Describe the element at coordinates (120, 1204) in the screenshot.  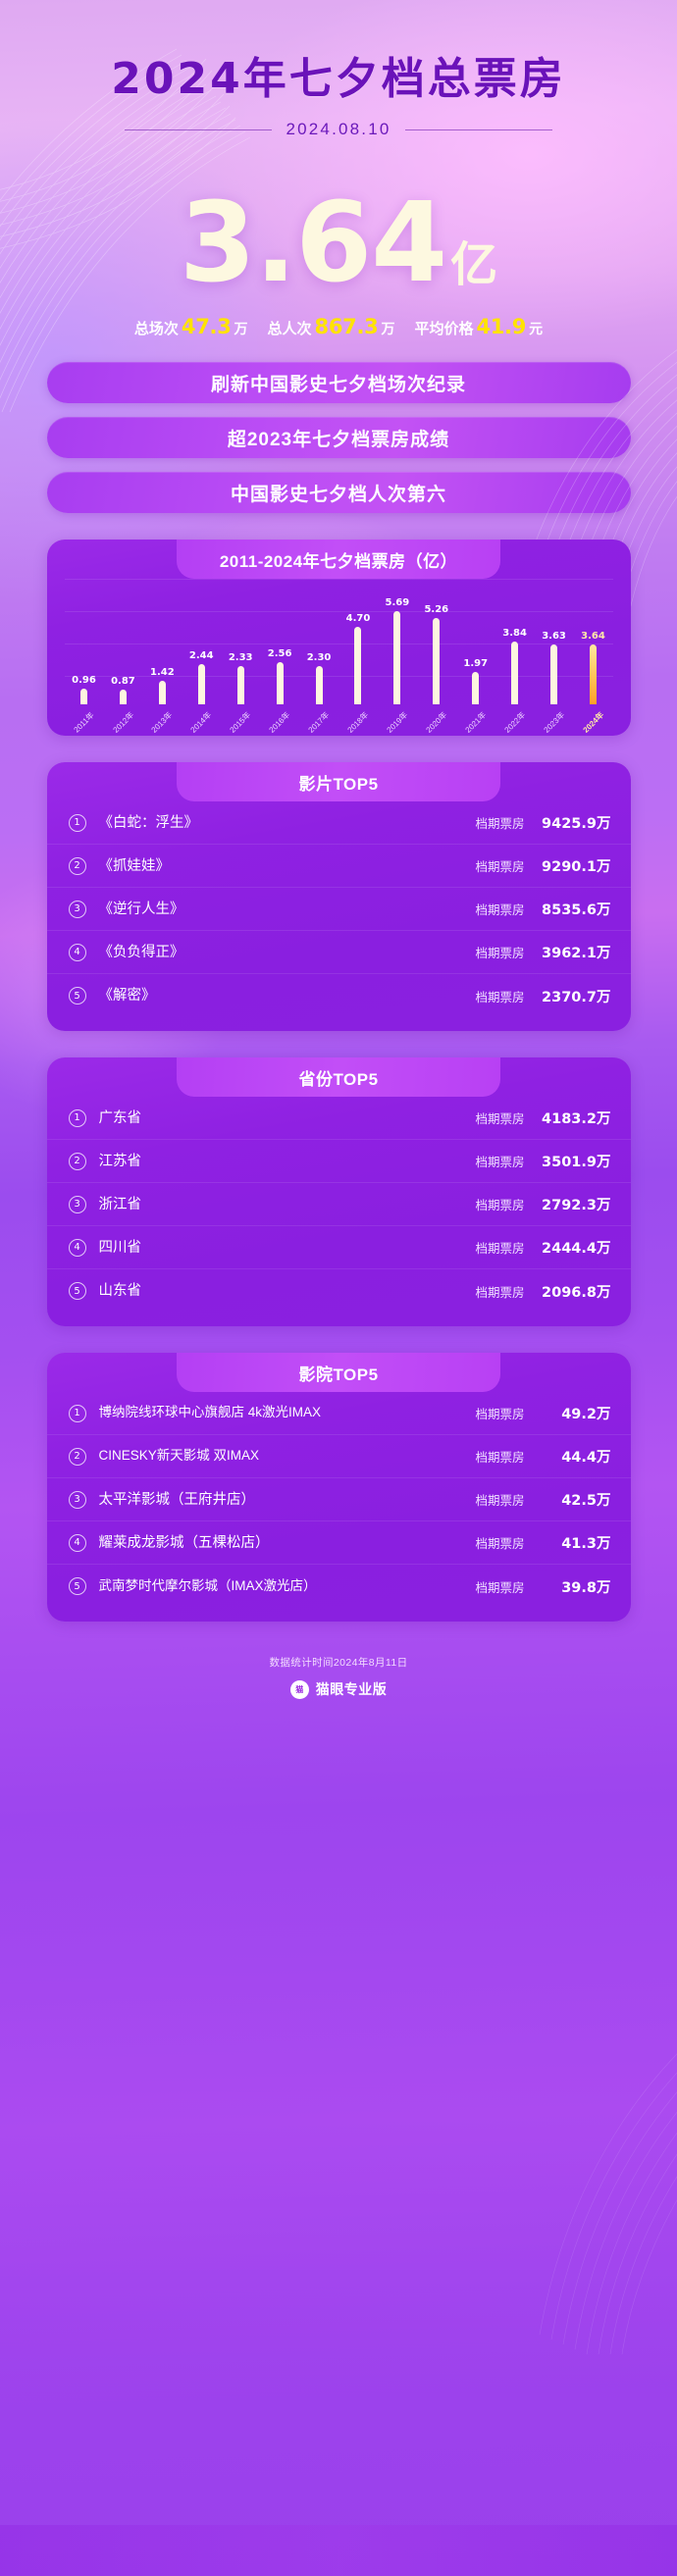
I see `rank-name: 浙江省` at that location.